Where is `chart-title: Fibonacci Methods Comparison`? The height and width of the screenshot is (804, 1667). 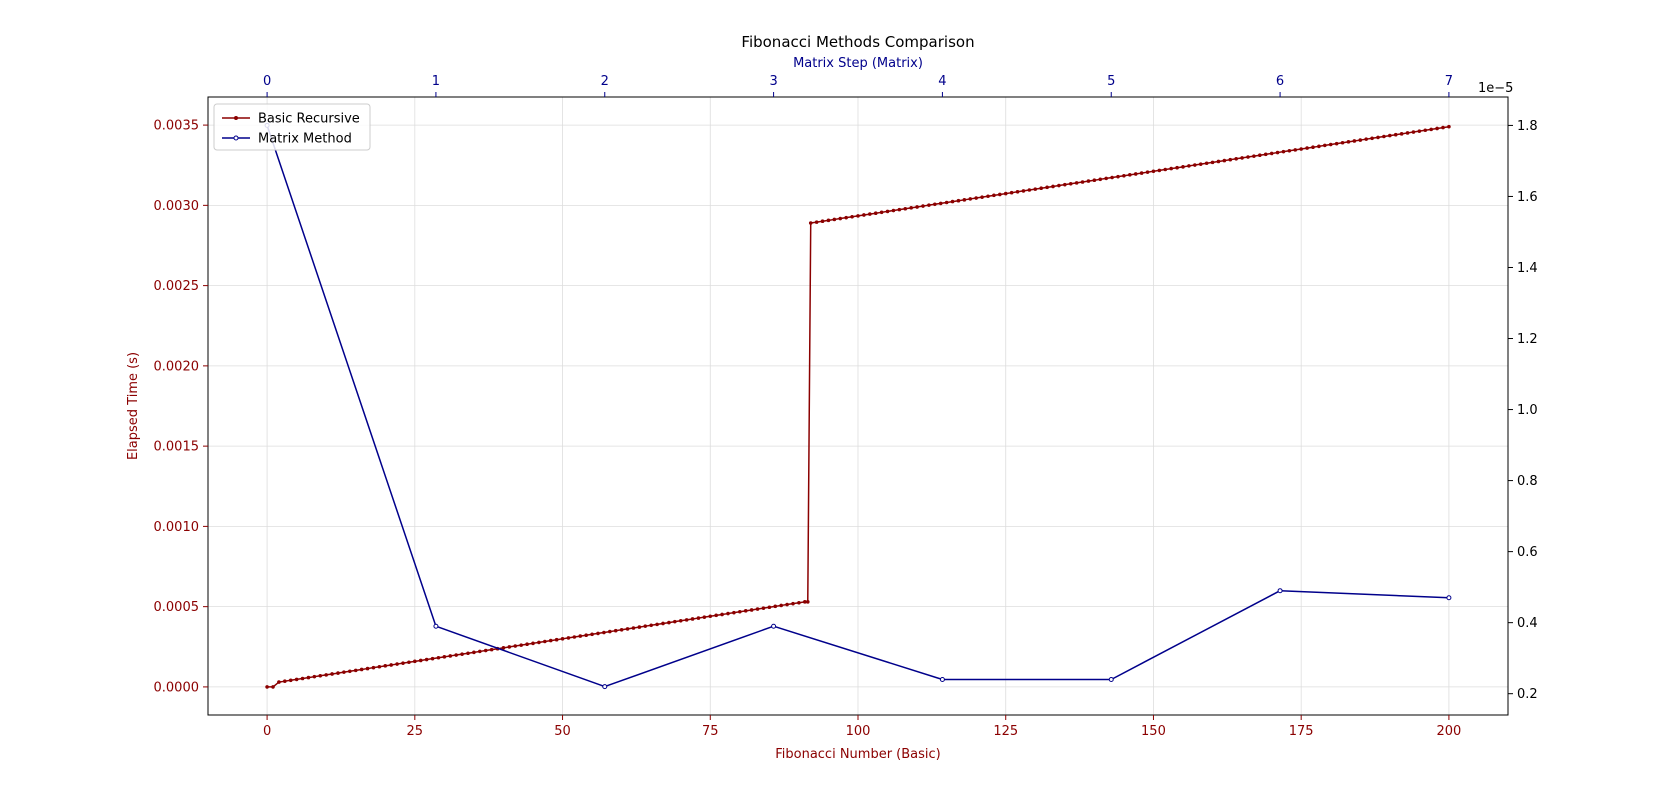
chart-title: Fibonacci Methods Comparison is located at coordinates (857, 42).